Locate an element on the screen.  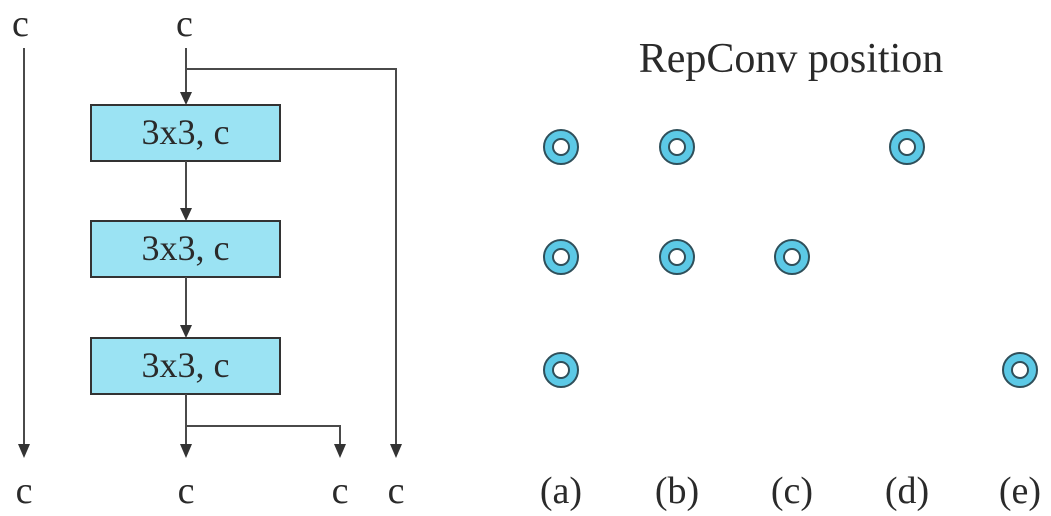
column-label: (e) is located at coordinates (1020, 491).